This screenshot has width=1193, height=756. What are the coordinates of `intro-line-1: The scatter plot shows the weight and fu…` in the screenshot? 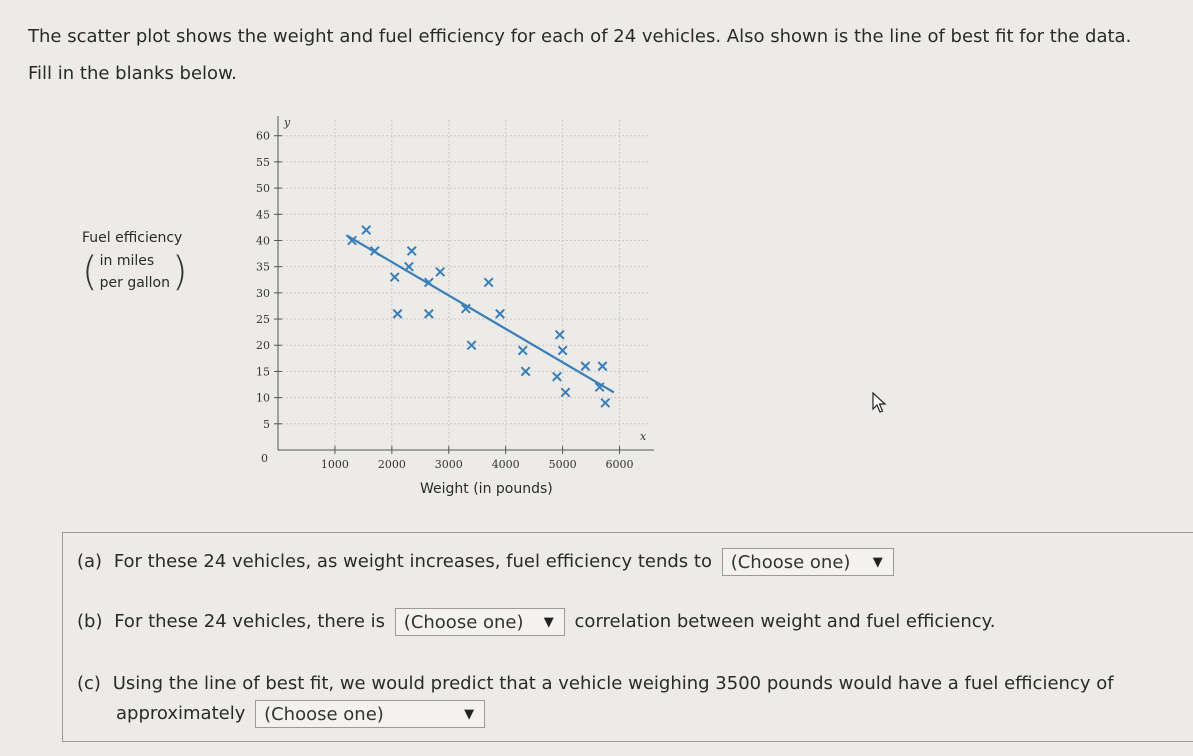 It's located at (580, 36).